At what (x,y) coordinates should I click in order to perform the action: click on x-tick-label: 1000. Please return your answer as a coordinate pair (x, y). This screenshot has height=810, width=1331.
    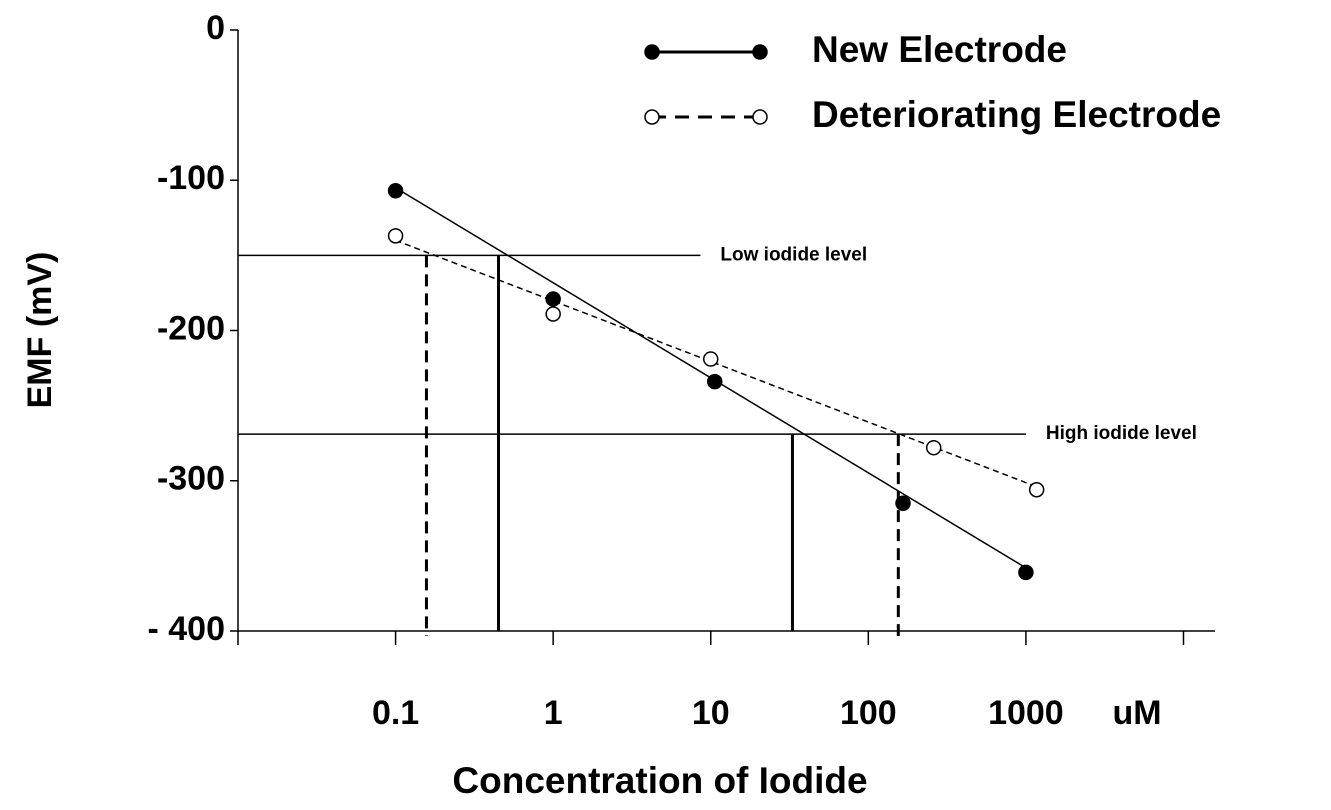
    Looking at the image, I should click on (1026, 713).